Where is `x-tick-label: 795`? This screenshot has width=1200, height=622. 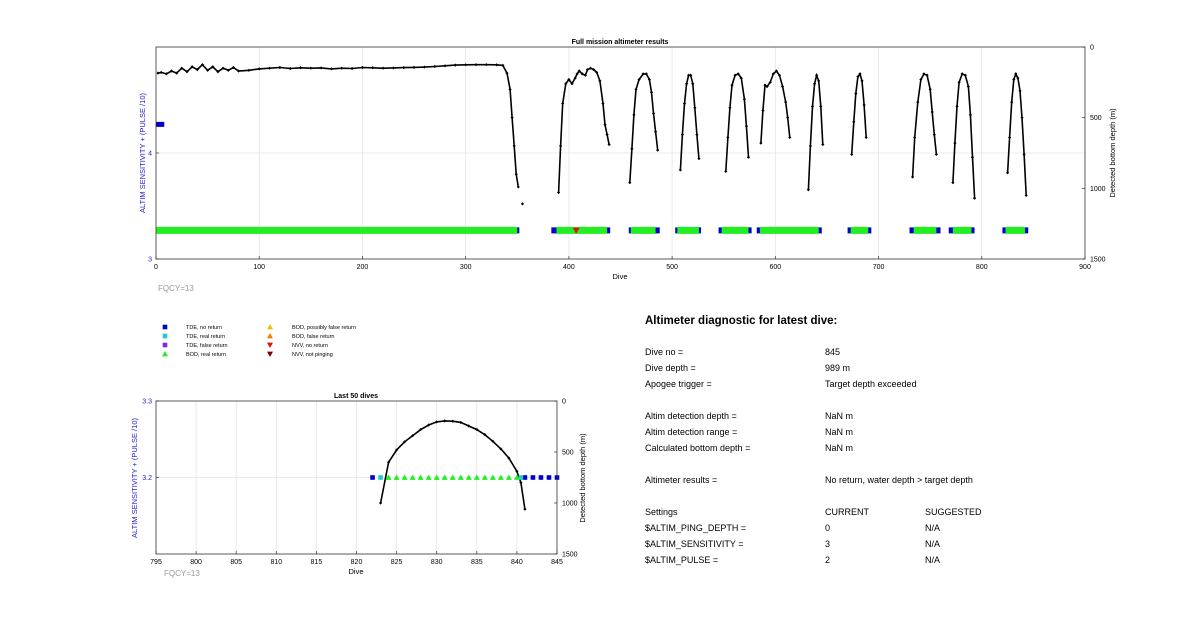
x-tick-label: 795 is located at coordinates (156, 562).